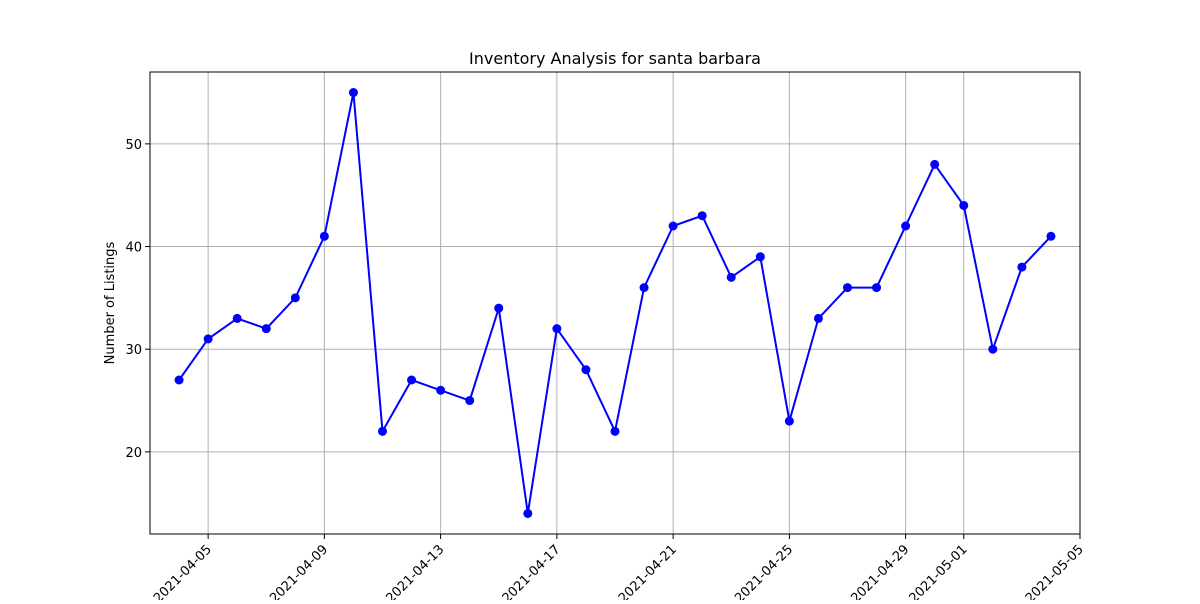  Describe the element at coordinates (137, 299) in the screenshot. I see `y-axis: 20 30 40 50` at that location.